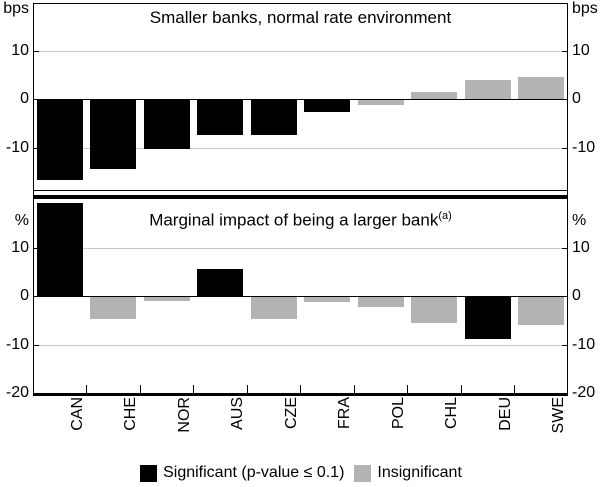 Image resolution: width=602 pixels, height=487 pixels. What do you see at coordinates (273, 117) in the screenshot?
I see `bar-top-CZE` at bounding box center [273, 117].